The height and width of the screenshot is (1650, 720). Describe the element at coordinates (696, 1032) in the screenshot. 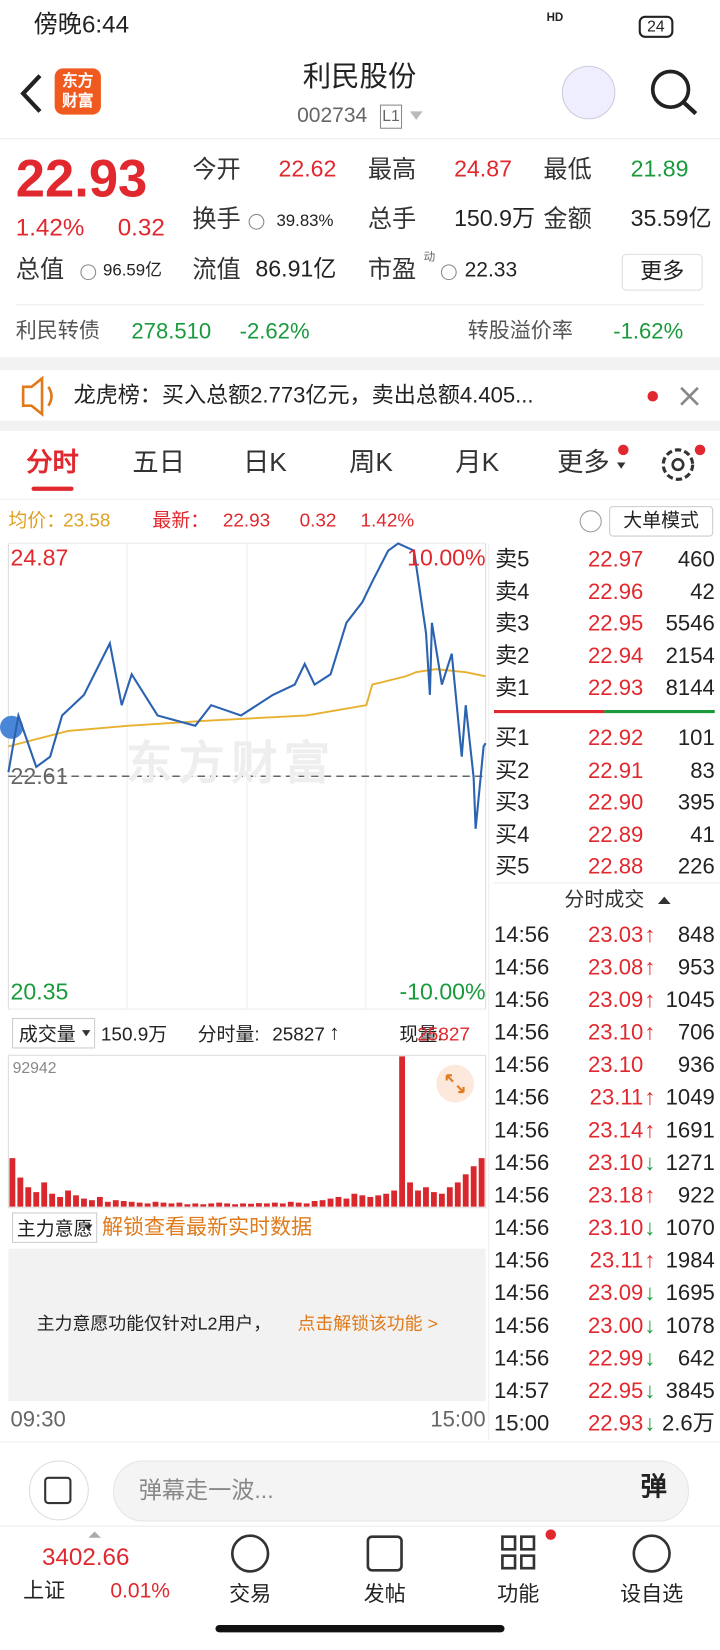

I see `trade-vol: 706` at that location.